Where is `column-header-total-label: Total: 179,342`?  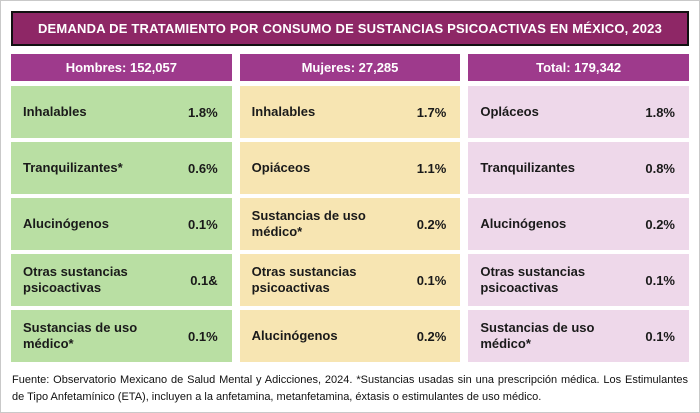 column-header-total-label: Total: 179,342 is located at coordinates (579, 67).